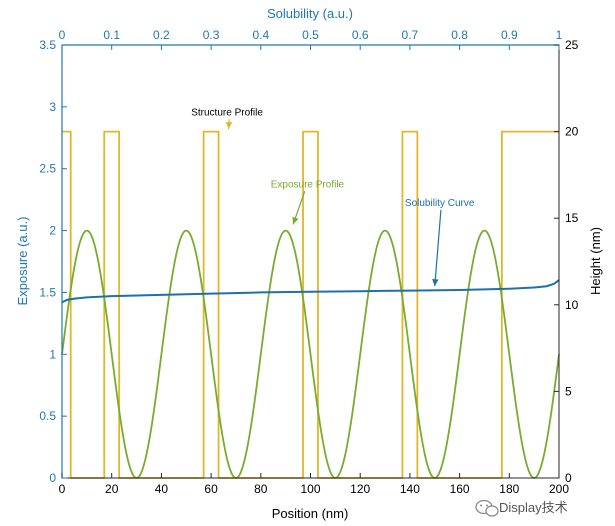 This screenshot has height=526, width=615. Describe the element at coordinates (459, 35) in the screenshot. I see `x2-tick-label: 0.8` at that location.